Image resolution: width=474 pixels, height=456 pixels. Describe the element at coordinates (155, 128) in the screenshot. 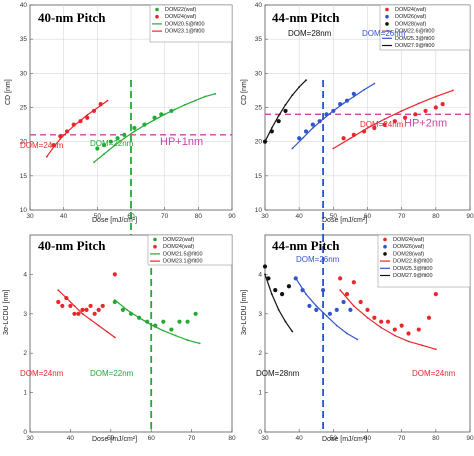

I see `series-dom20-5-fit00` at that location.